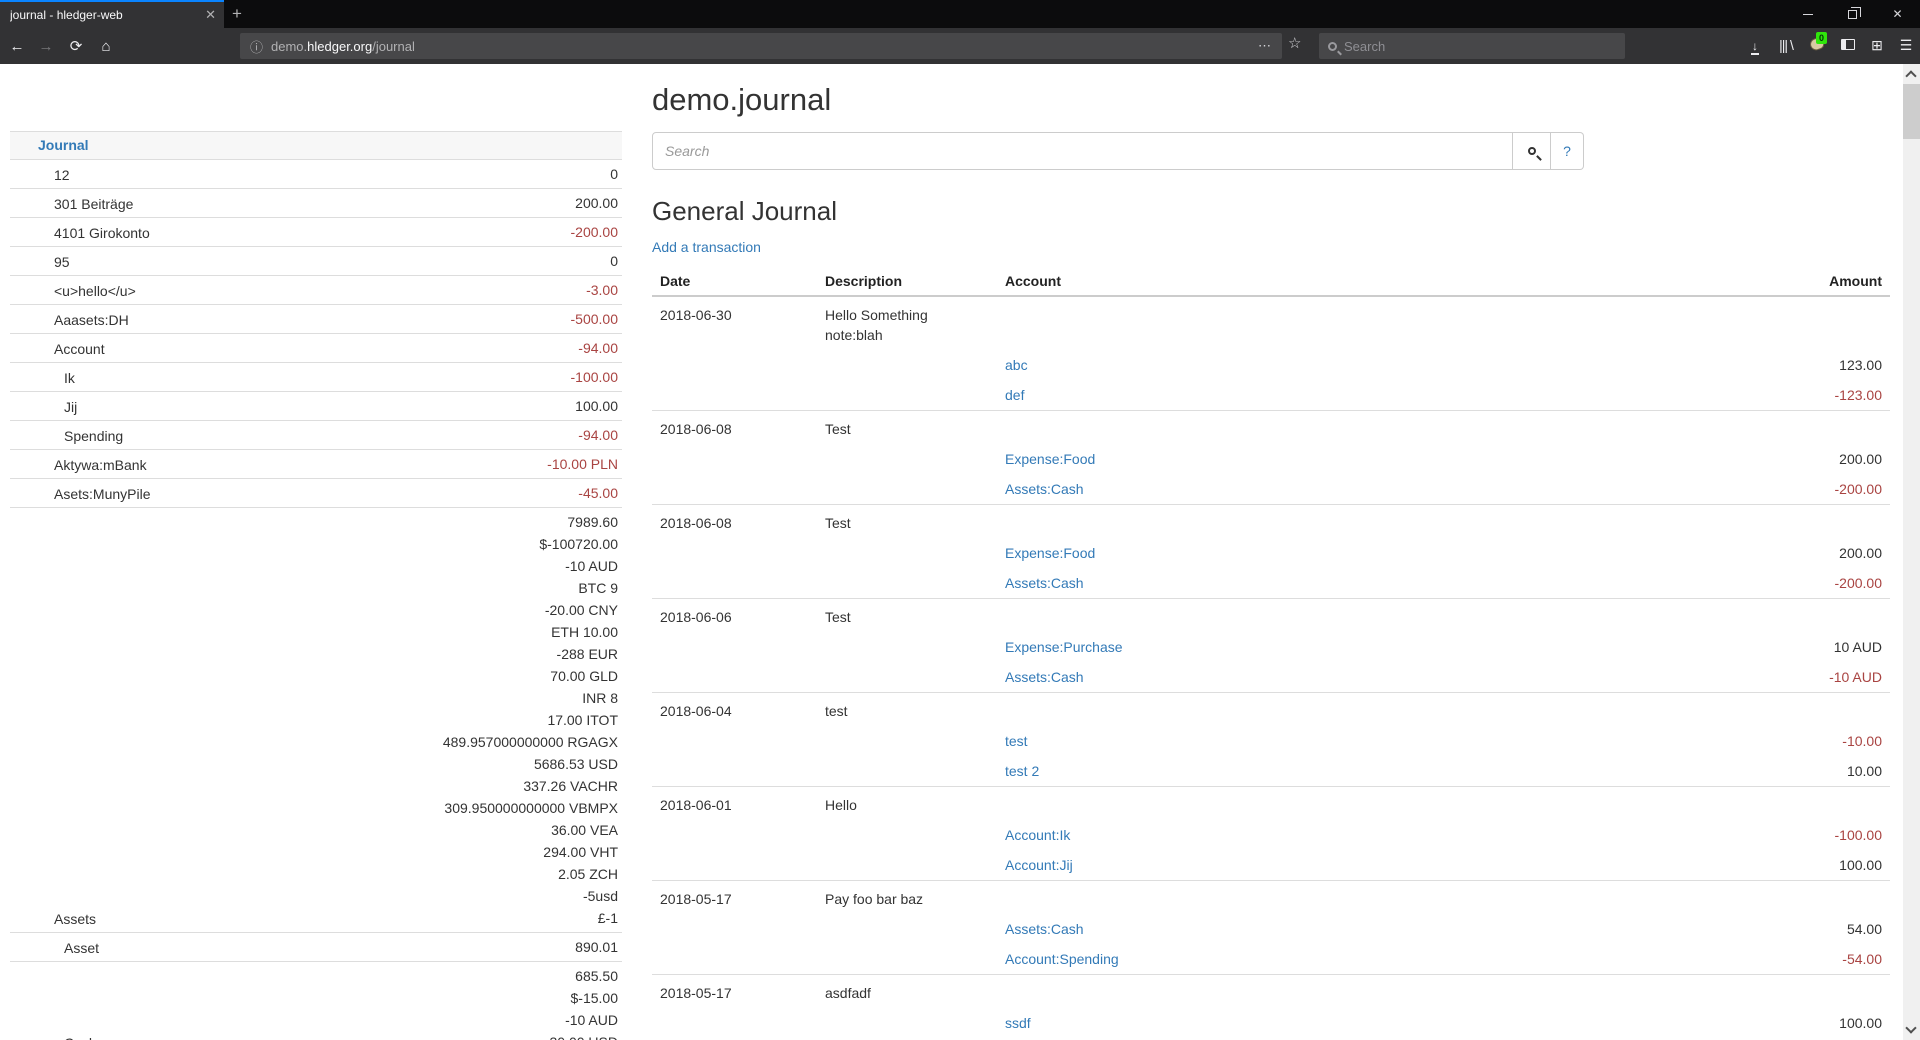 The width and height of the screenshot is (1920, 1040). Describe the element at coordinates (600, 896) in the screenshot. I see `sidebar-balance-line: -5usd` at that location.